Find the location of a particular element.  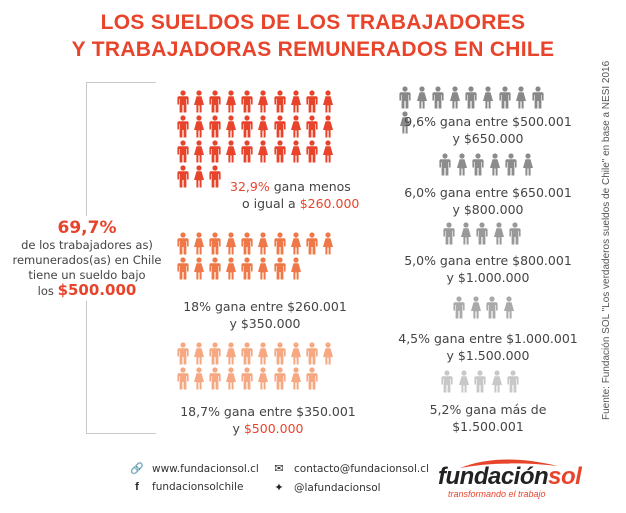

label-800k-1m-line-2: y $1.000.000 is located at coordinates (488, 277).